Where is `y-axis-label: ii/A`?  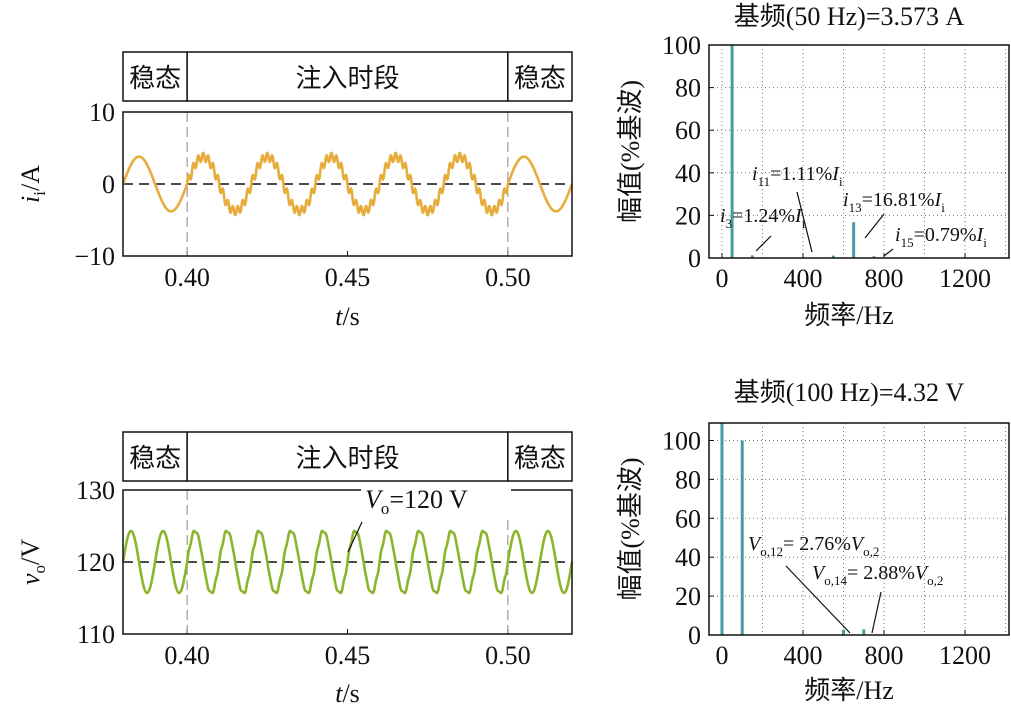
y-axis-label: ii/A is located at coordinates (32, 184).